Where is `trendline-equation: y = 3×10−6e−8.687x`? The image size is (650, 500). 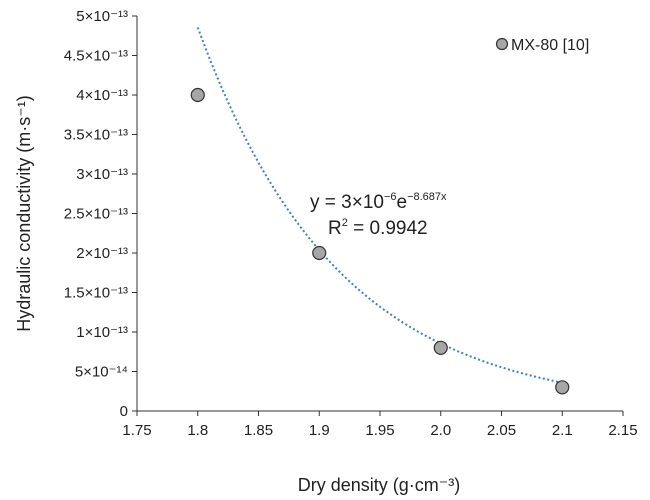 trendline-equation: y = 3×10−6e−8.687x is located at coordinates (378, 202).